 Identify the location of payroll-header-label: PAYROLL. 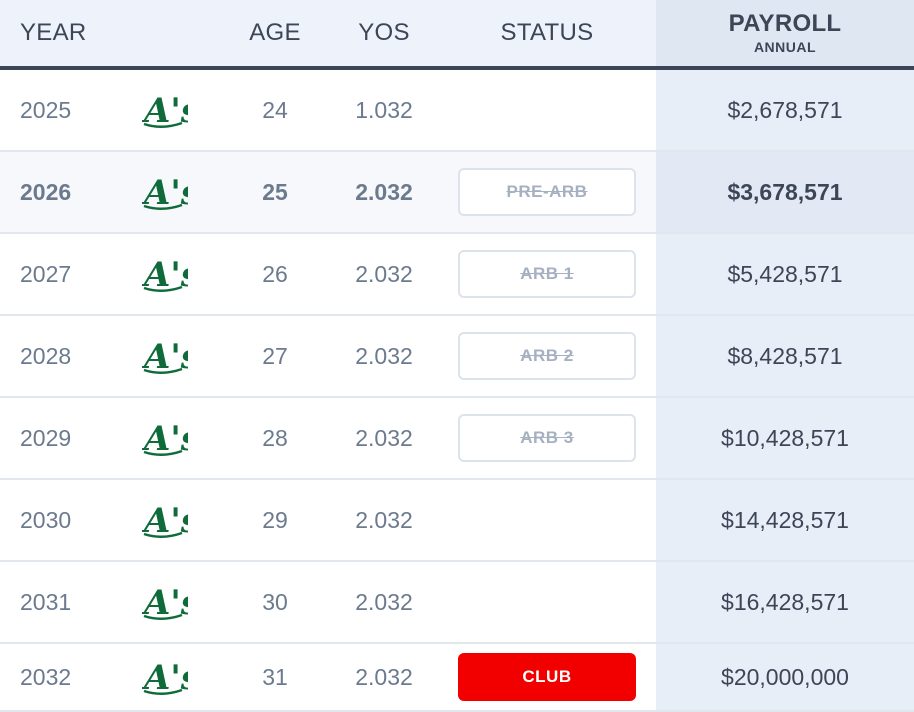
(785, 23).